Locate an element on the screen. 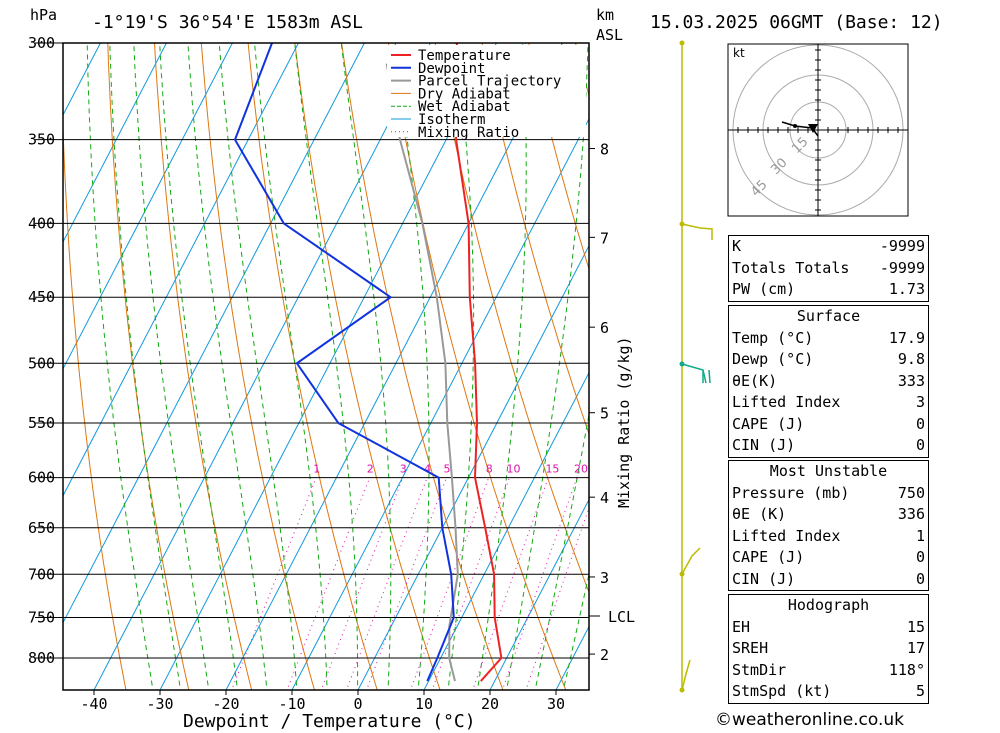 This screenshot has height=733, width=1000. hodo-row: SREH 17 is located at coordinates (828, 648).